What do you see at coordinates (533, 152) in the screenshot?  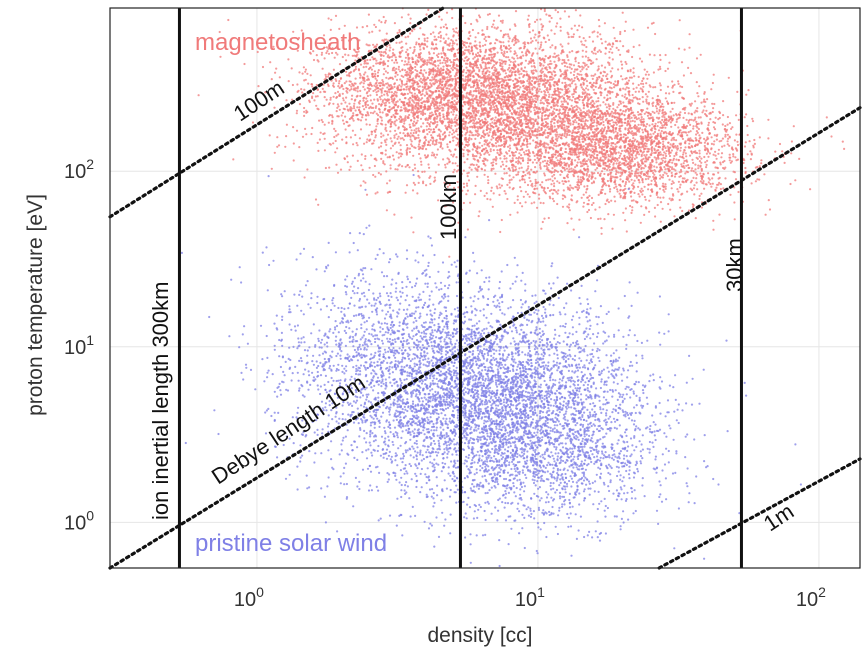 I see `magnetosheath-point-1906` at bounding box center [533, 152].